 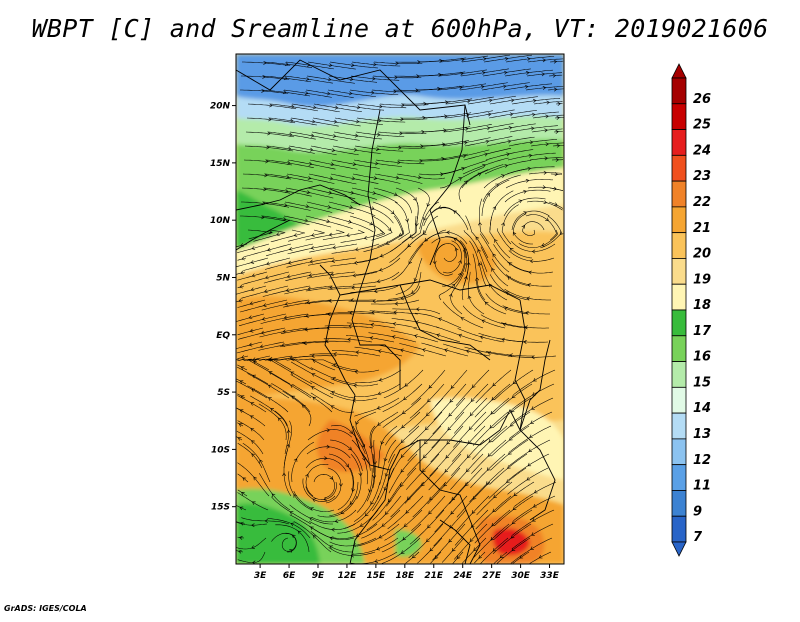 What do you see at coordinates (702, 150) in the screenshot?
I see `colorbar-label: 24` at bounding box center [702, 150].